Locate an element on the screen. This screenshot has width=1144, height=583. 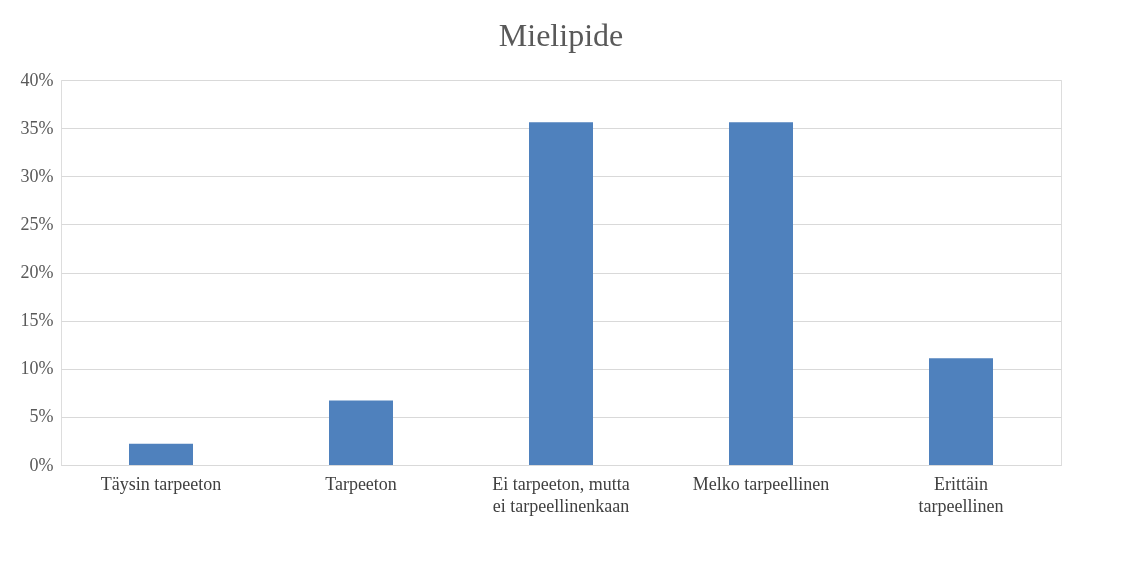
y-tick-label: 40% is located at coordinates (37, 79).